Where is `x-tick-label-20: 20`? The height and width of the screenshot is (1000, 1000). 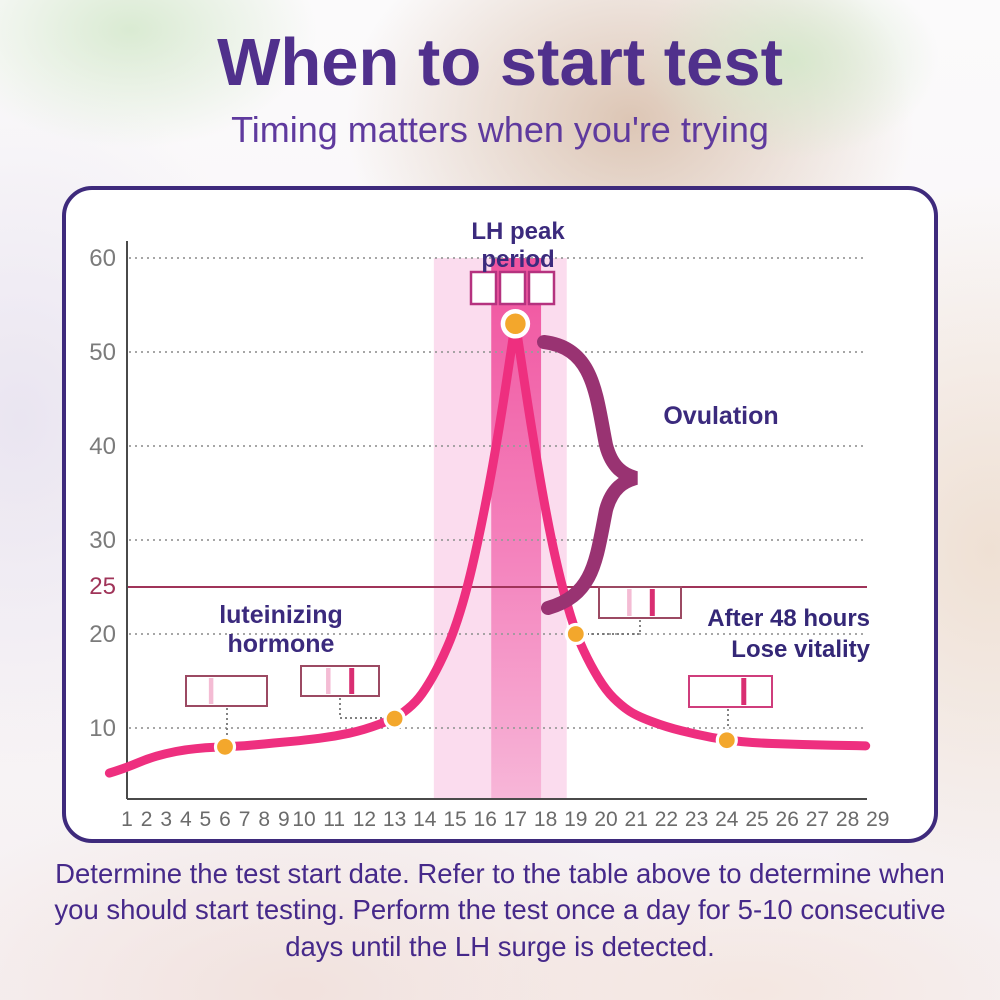 x-tick-label-20: 20 is located at coordinates (605, 819).